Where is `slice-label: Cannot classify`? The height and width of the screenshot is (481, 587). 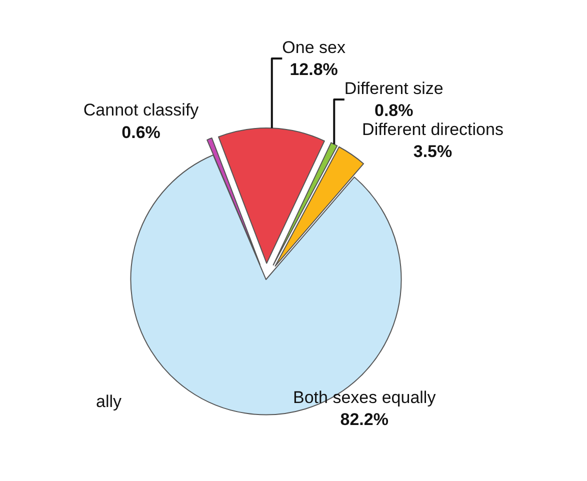
slice-label: Cannot classify is located at coordinates (141, 110).